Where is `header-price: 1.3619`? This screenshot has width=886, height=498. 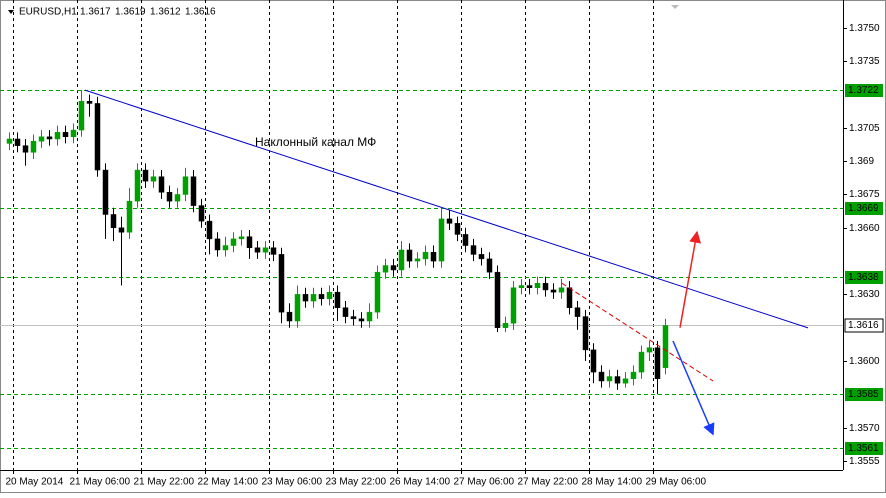
header-price: 1.3619 is located at coordinates (130, 12).